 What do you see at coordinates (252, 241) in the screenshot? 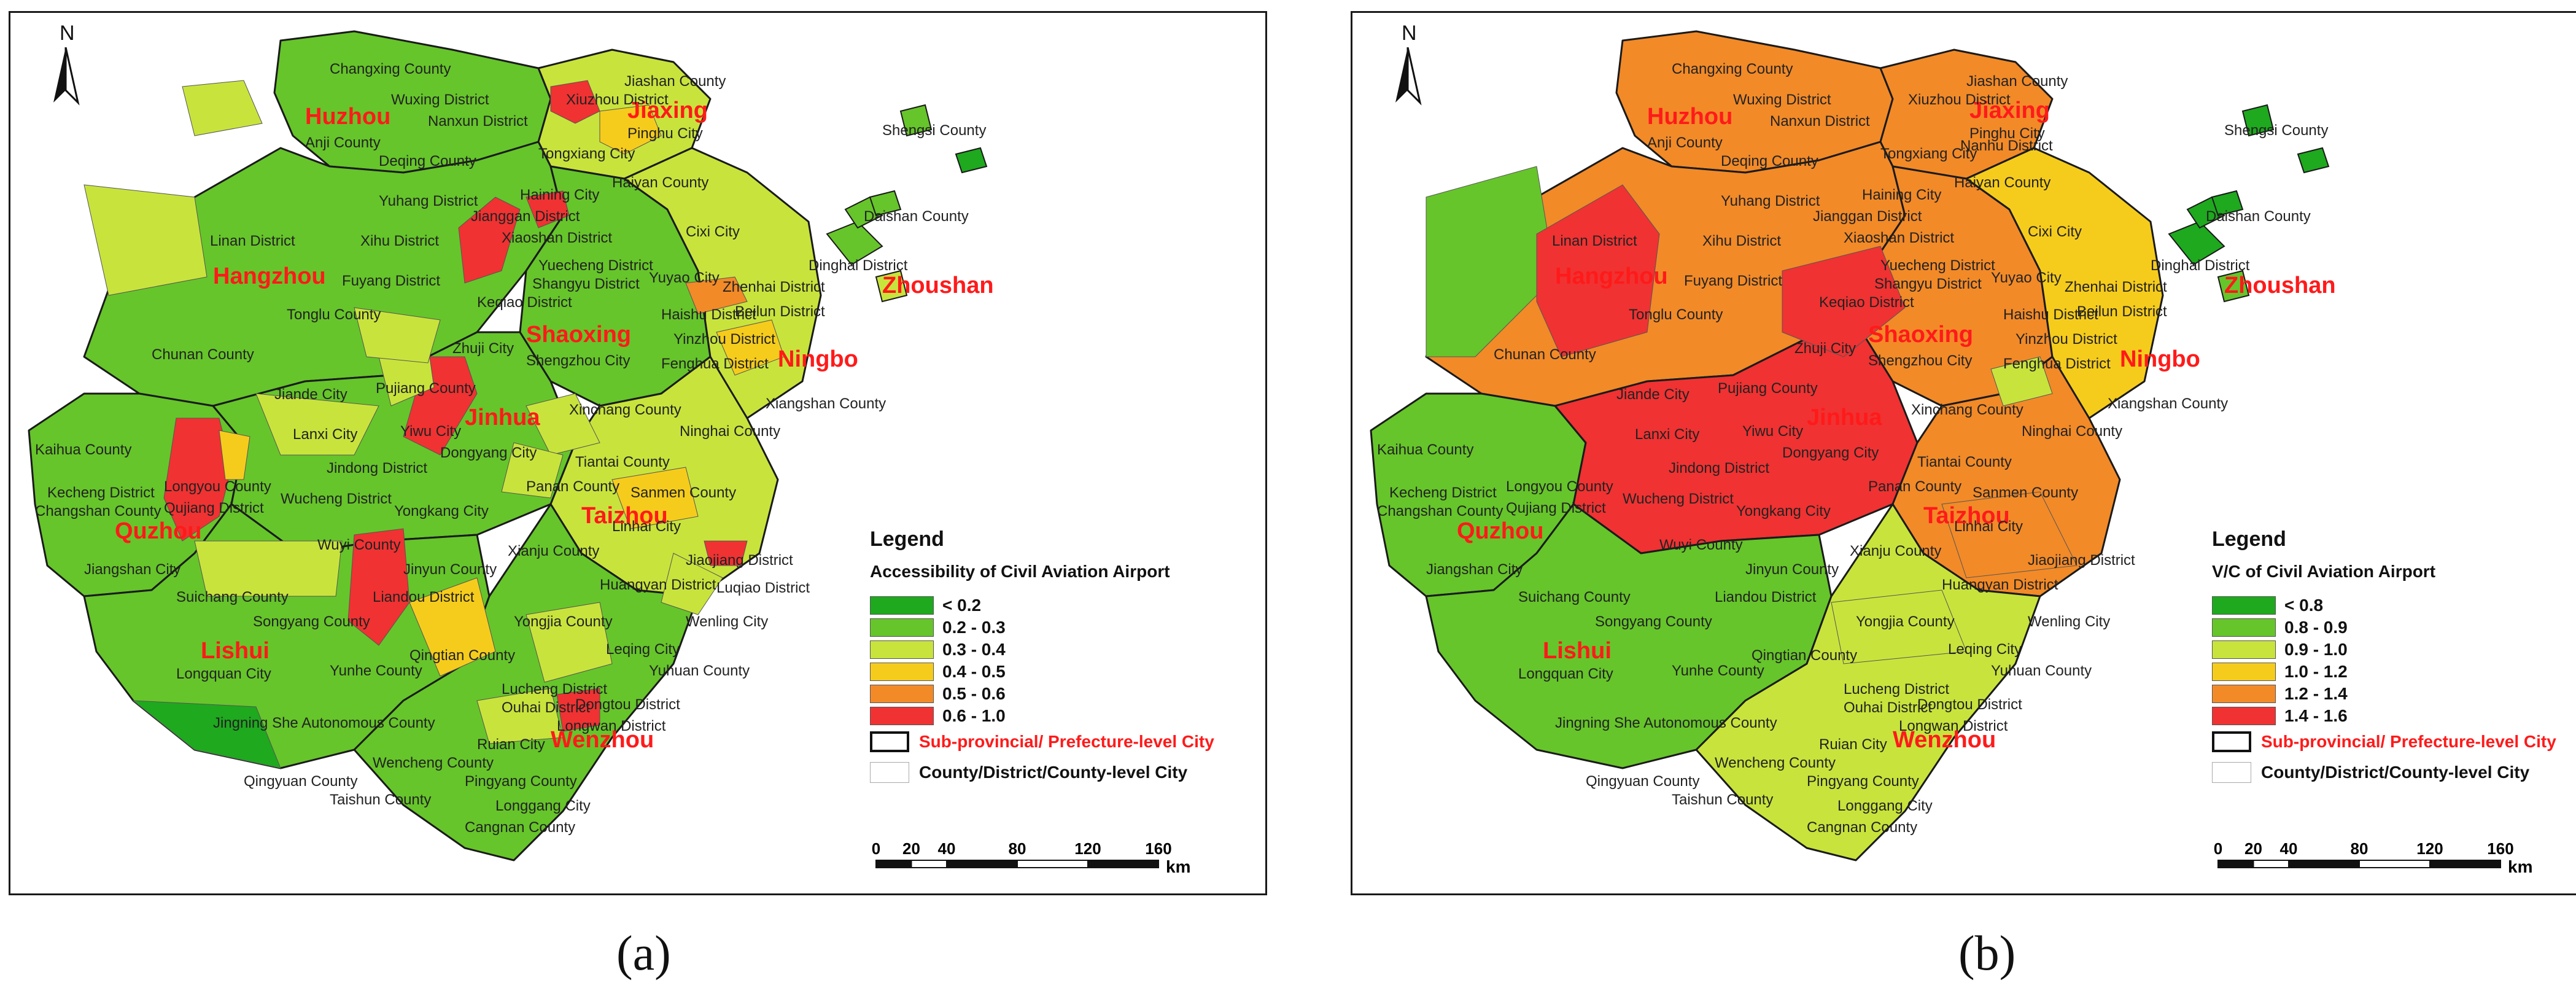
I see `county-label: Linan District` at bounding box center [252, 241].